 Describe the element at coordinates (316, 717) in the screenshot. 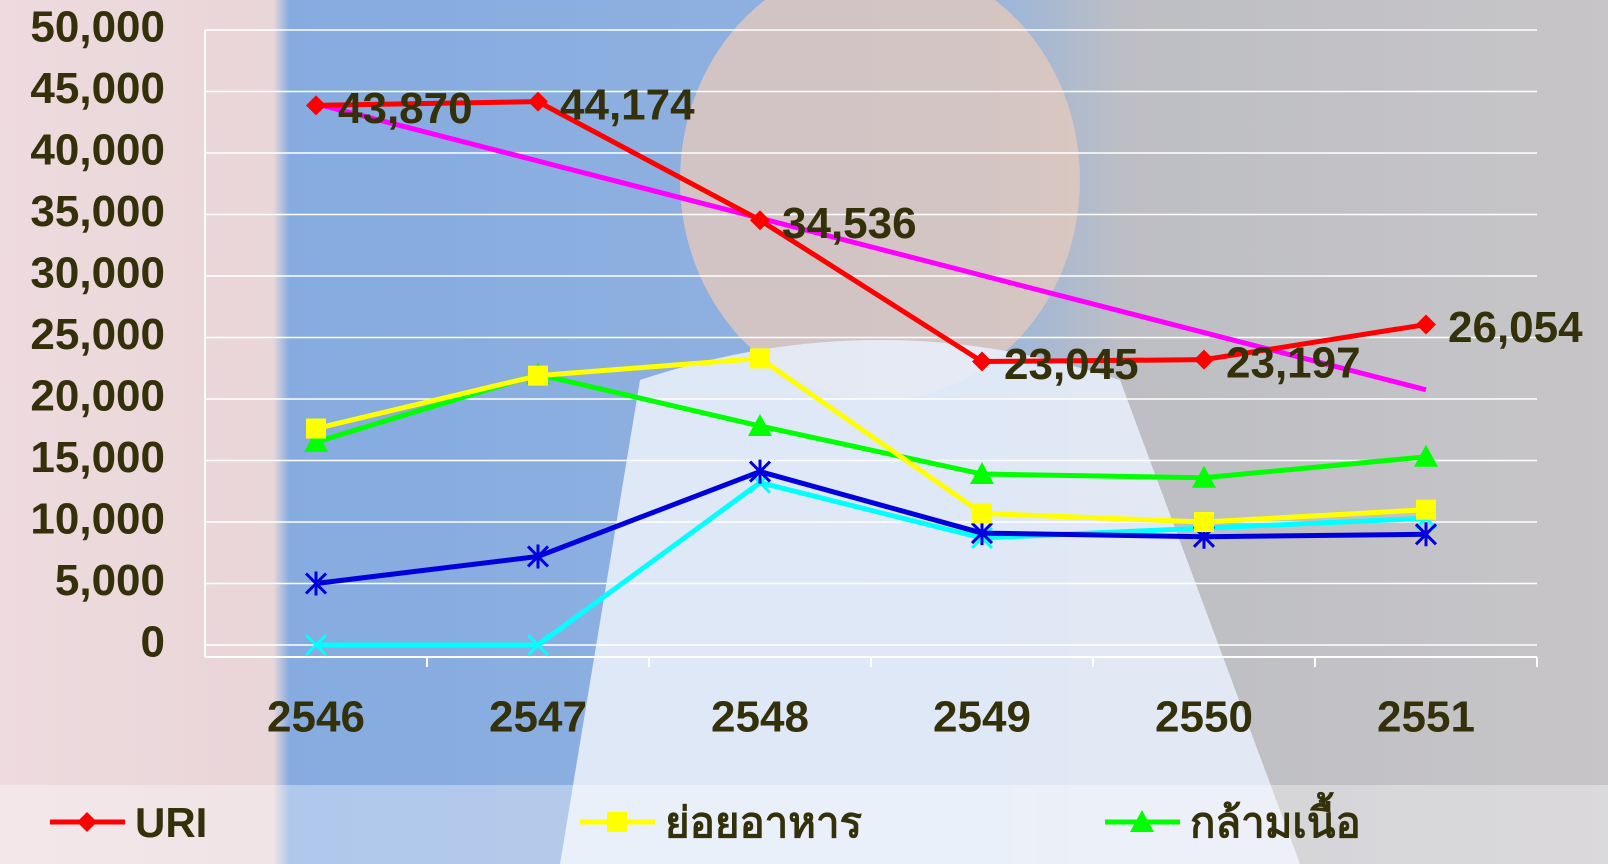

I see `x-tick-label: 2546` at that location.